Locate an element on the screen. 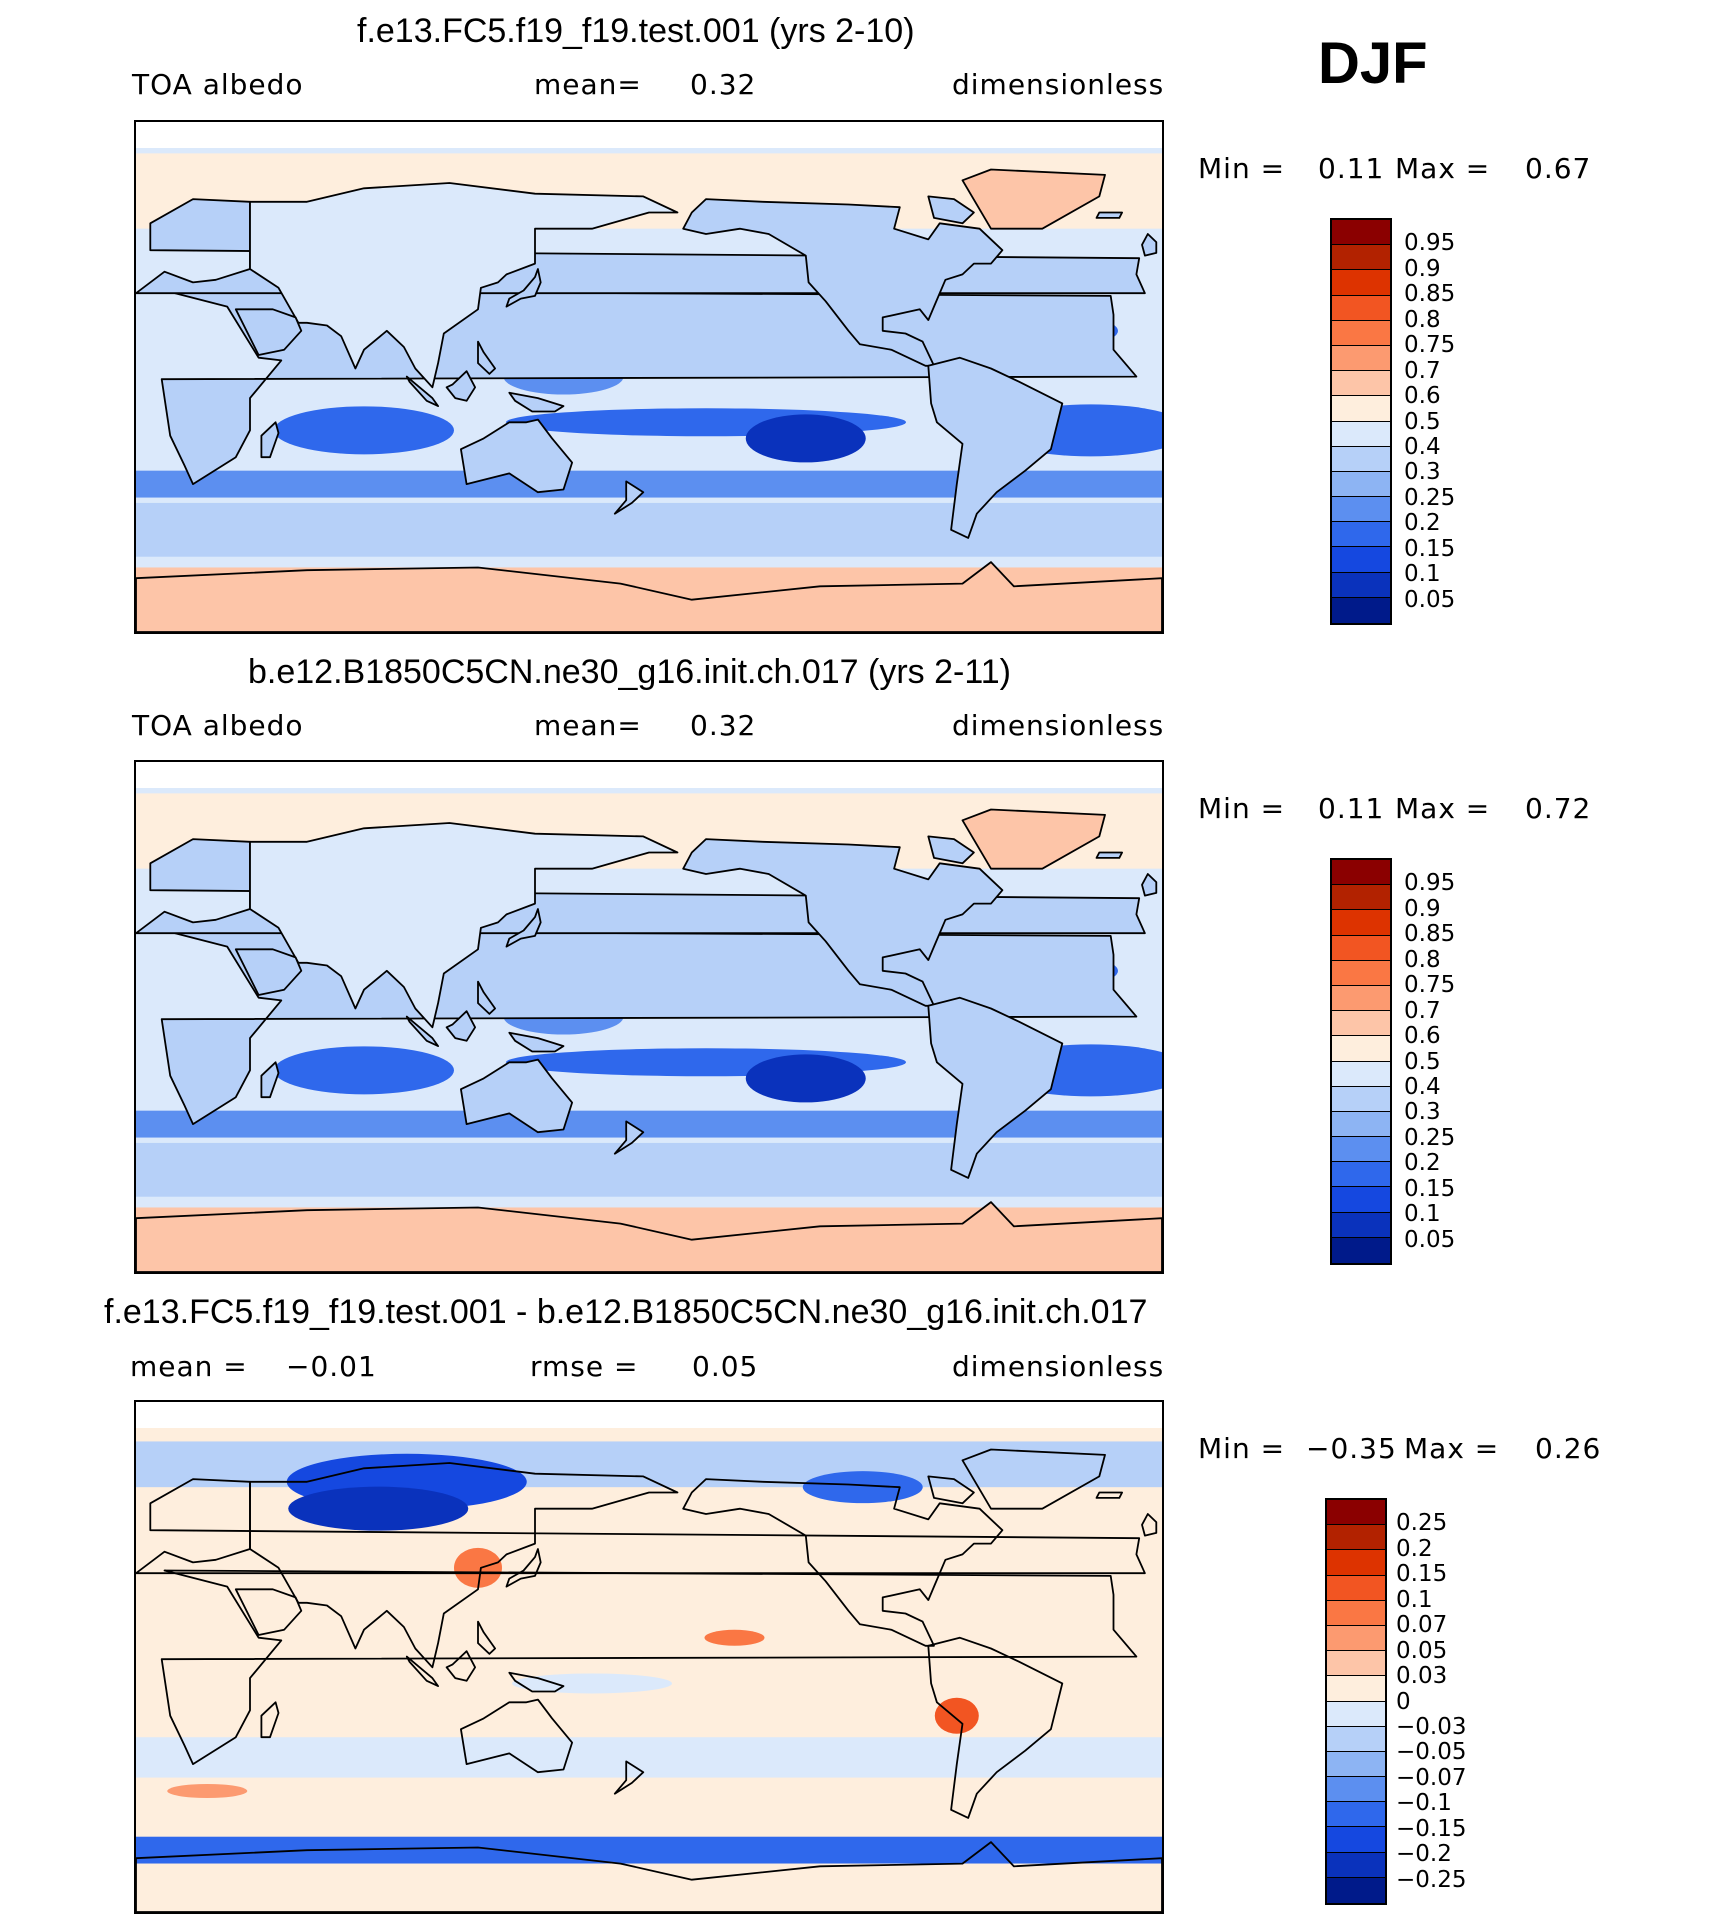 The height and width of the screenshot is (1919, 1710). colorbar-tick-label: 0.9 is located at coordinates (1422, 908).